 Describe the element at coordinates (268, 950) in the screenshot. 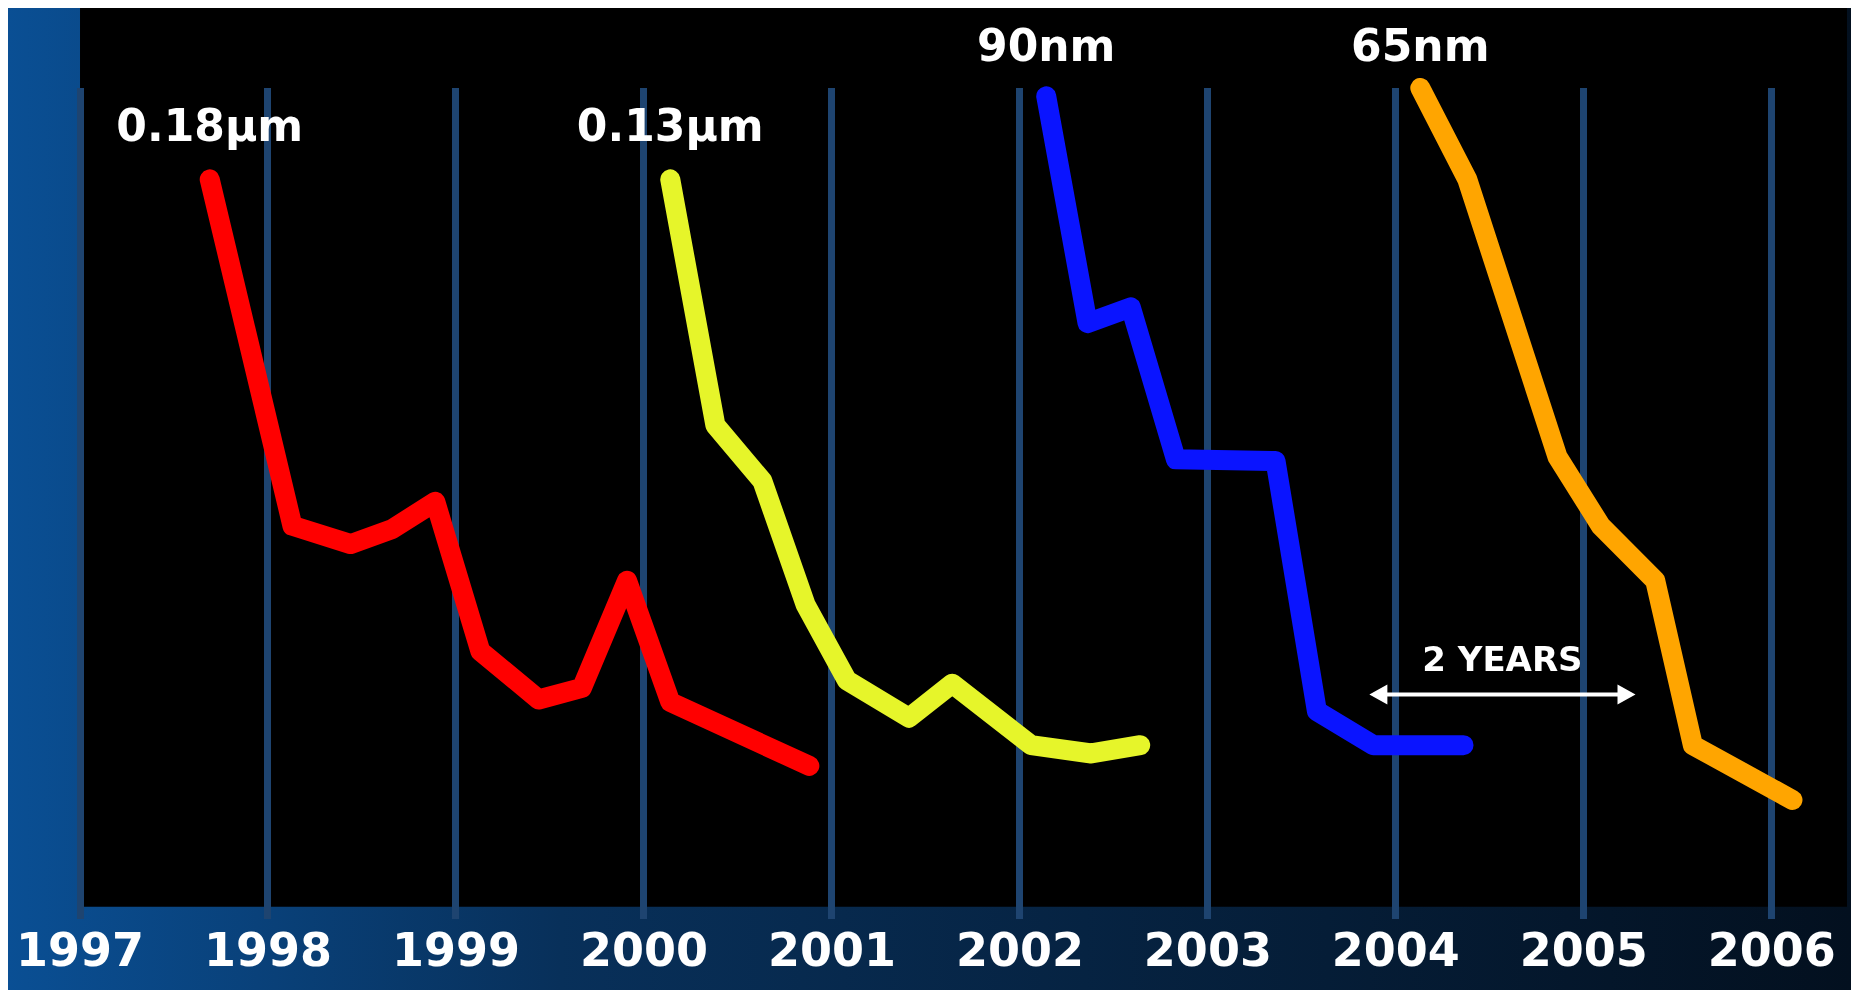

I see `x-tick-label: 1998` at that location.